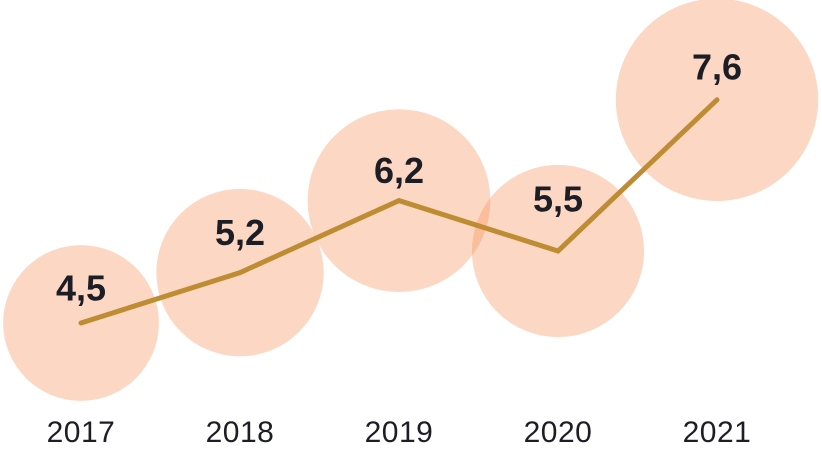  Describe the element at coordinates (717, 66) in the screenshot. I see `value-label-2021: 7,6` at that location.